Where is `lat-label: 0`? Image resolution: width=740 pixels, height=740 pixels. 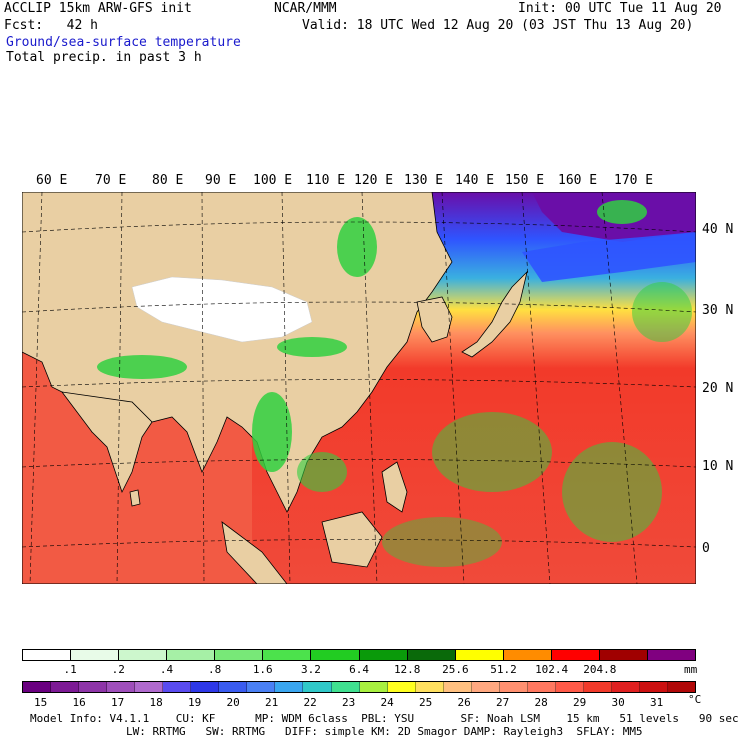
lat-label: 0 is located at coordinates (706, 548).